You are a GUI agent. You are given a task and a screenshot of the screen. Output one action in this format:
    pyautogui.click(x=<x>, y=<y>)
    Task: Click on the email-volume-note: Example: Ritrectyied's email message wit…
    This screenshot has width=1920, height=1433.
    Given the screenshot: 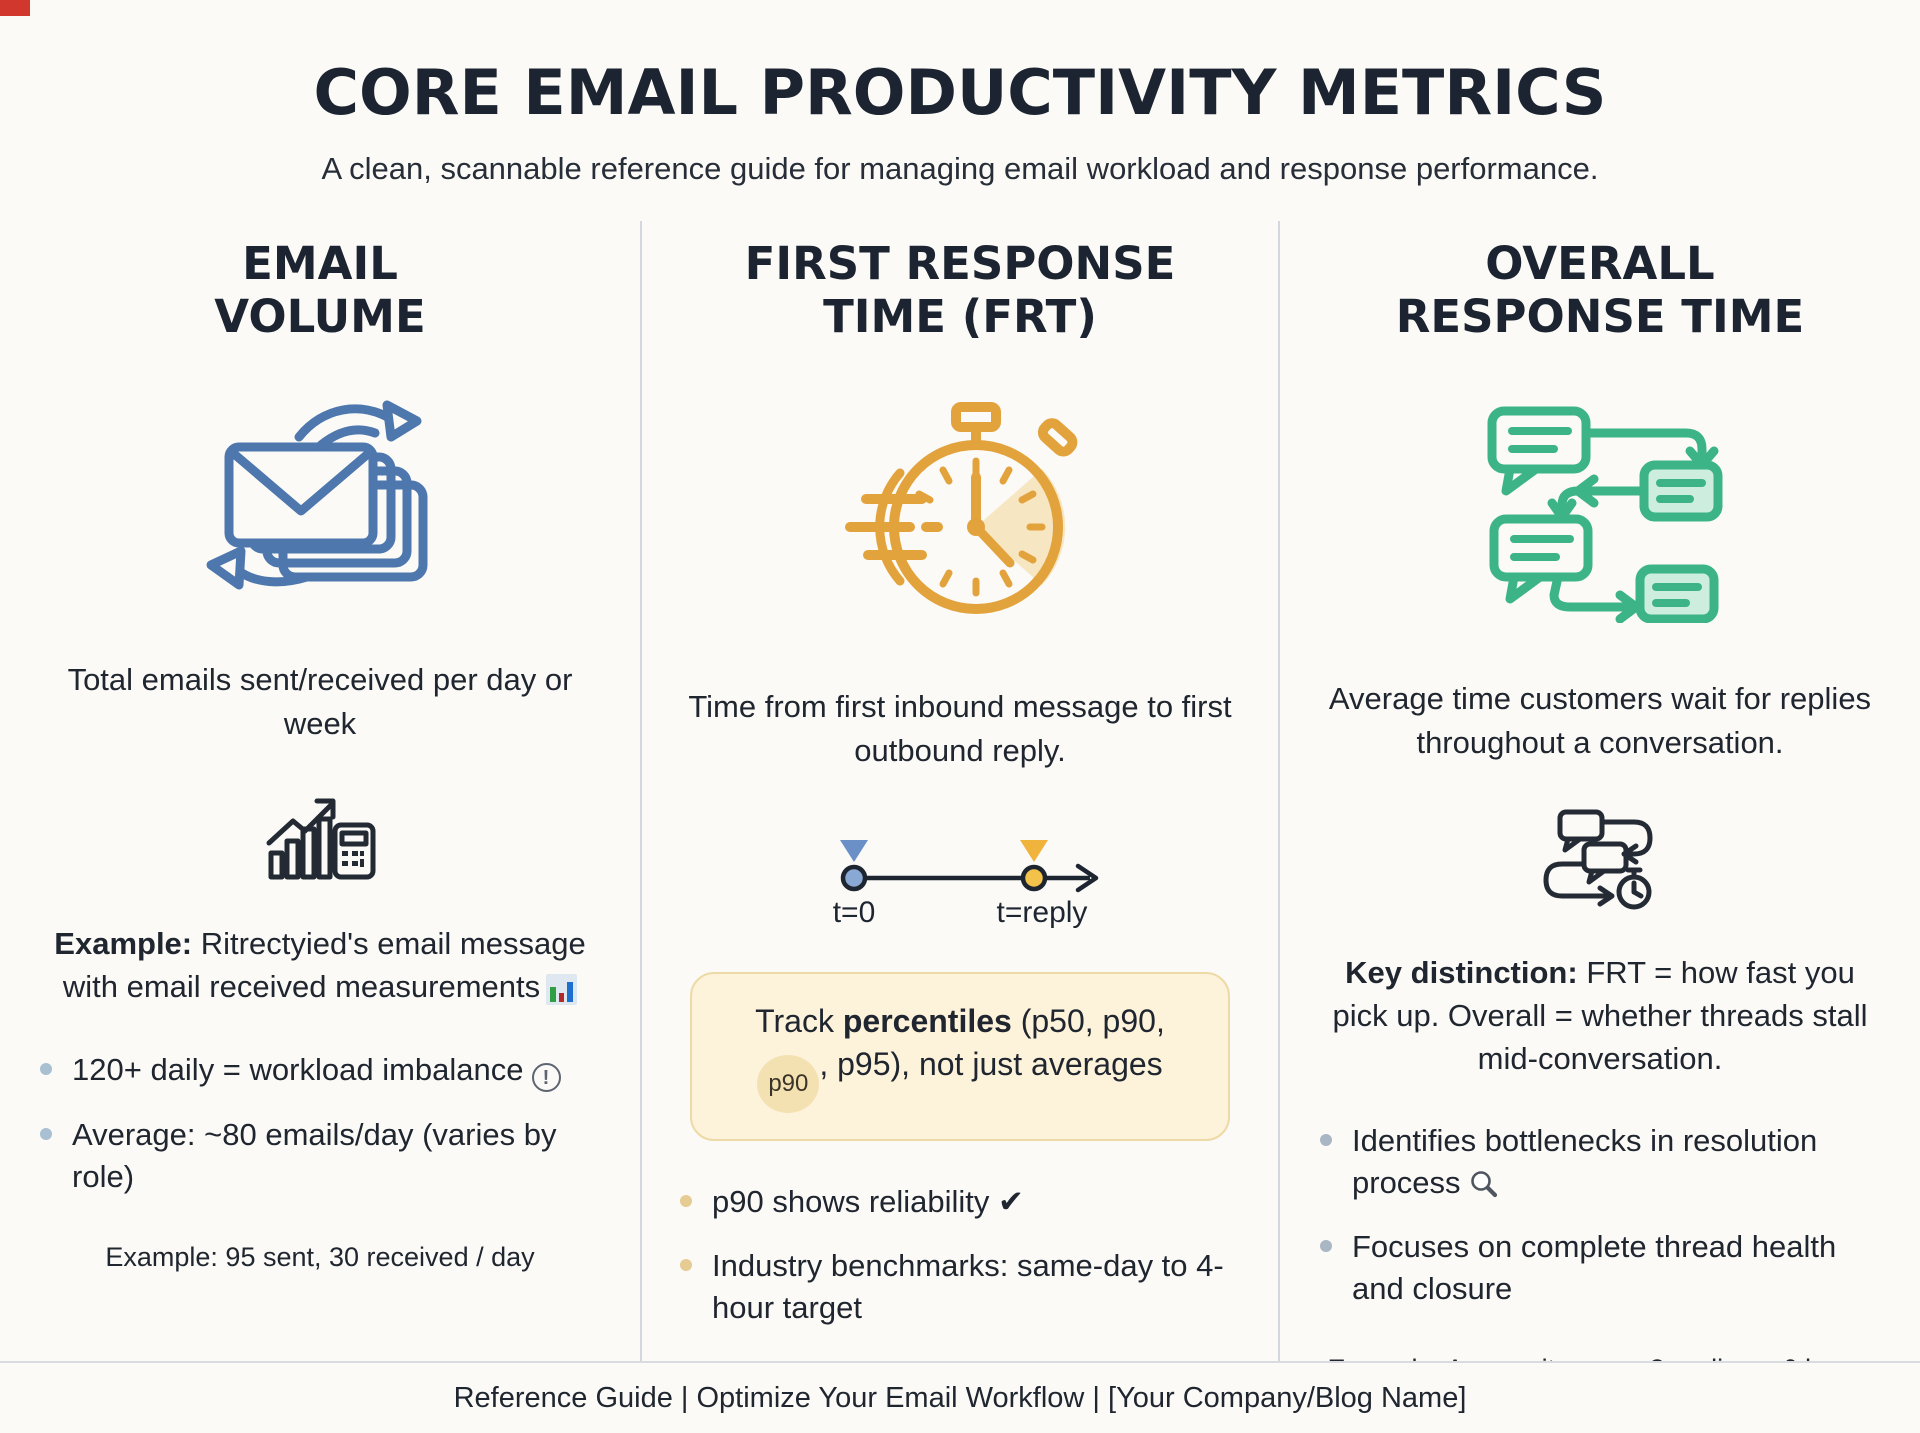 What is the action you would take?
    pyautogui.click(x=320, y=966)
    